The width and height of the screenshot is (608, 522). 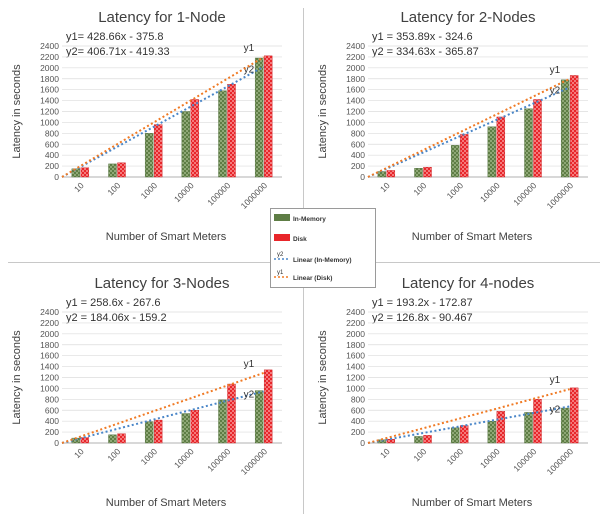 What do you see at coordinates (162, 417) in the screenshot?
I see `trendline-in-memory` at bounding box center [162, 417].